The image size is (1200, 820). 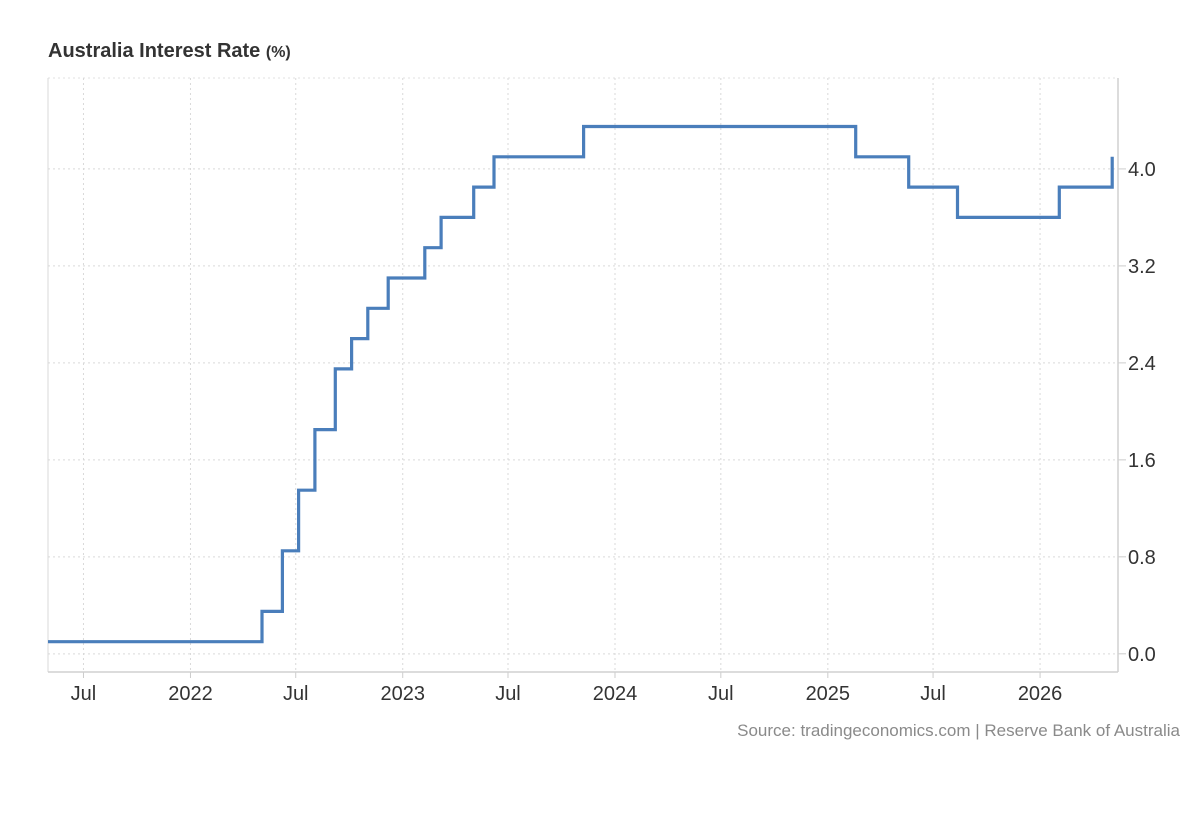 What do you see at coordinates (278, 52) in the screenshot?
I see `chart-title-unit: (%)` at bounding box center [278, 52].